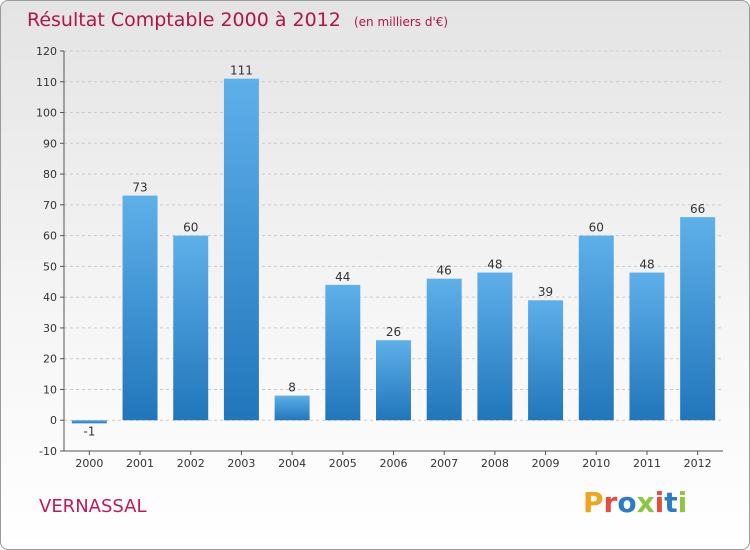 The height and width of the screenshot is (550, 750). I want to click on bar-2009, so click(546, 360).